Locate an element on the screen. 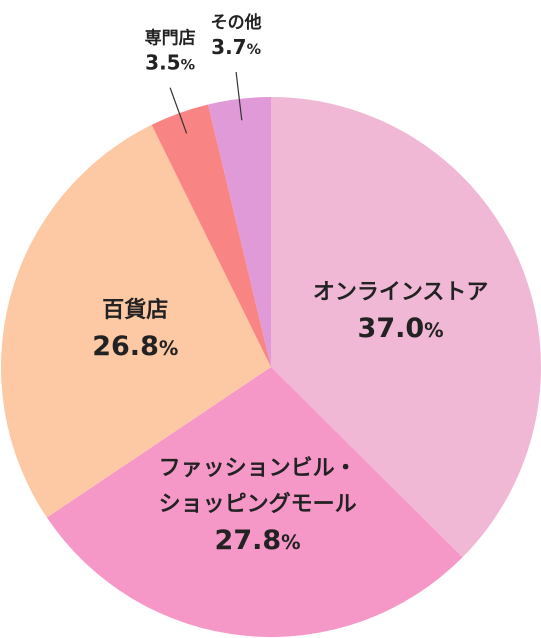  slice-2-value-label: 26.8% is located at coordinates (135, 346).